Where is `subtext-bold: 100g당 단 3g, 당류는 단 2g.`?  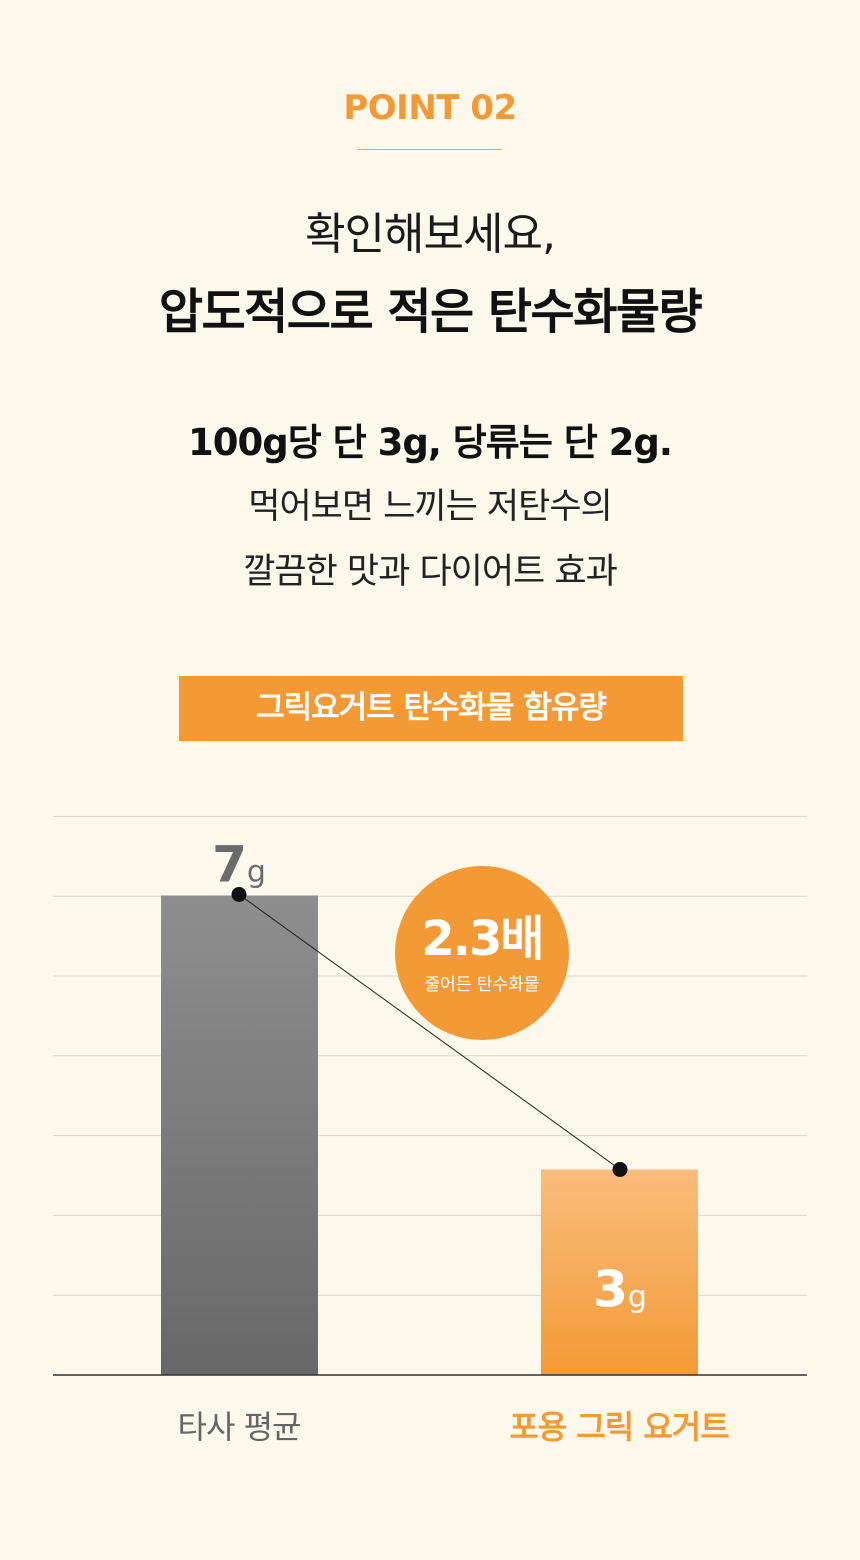
subtext-bold: 100g당 단 3g, 당류는 단 2g. is located at coordinates (430, 442).